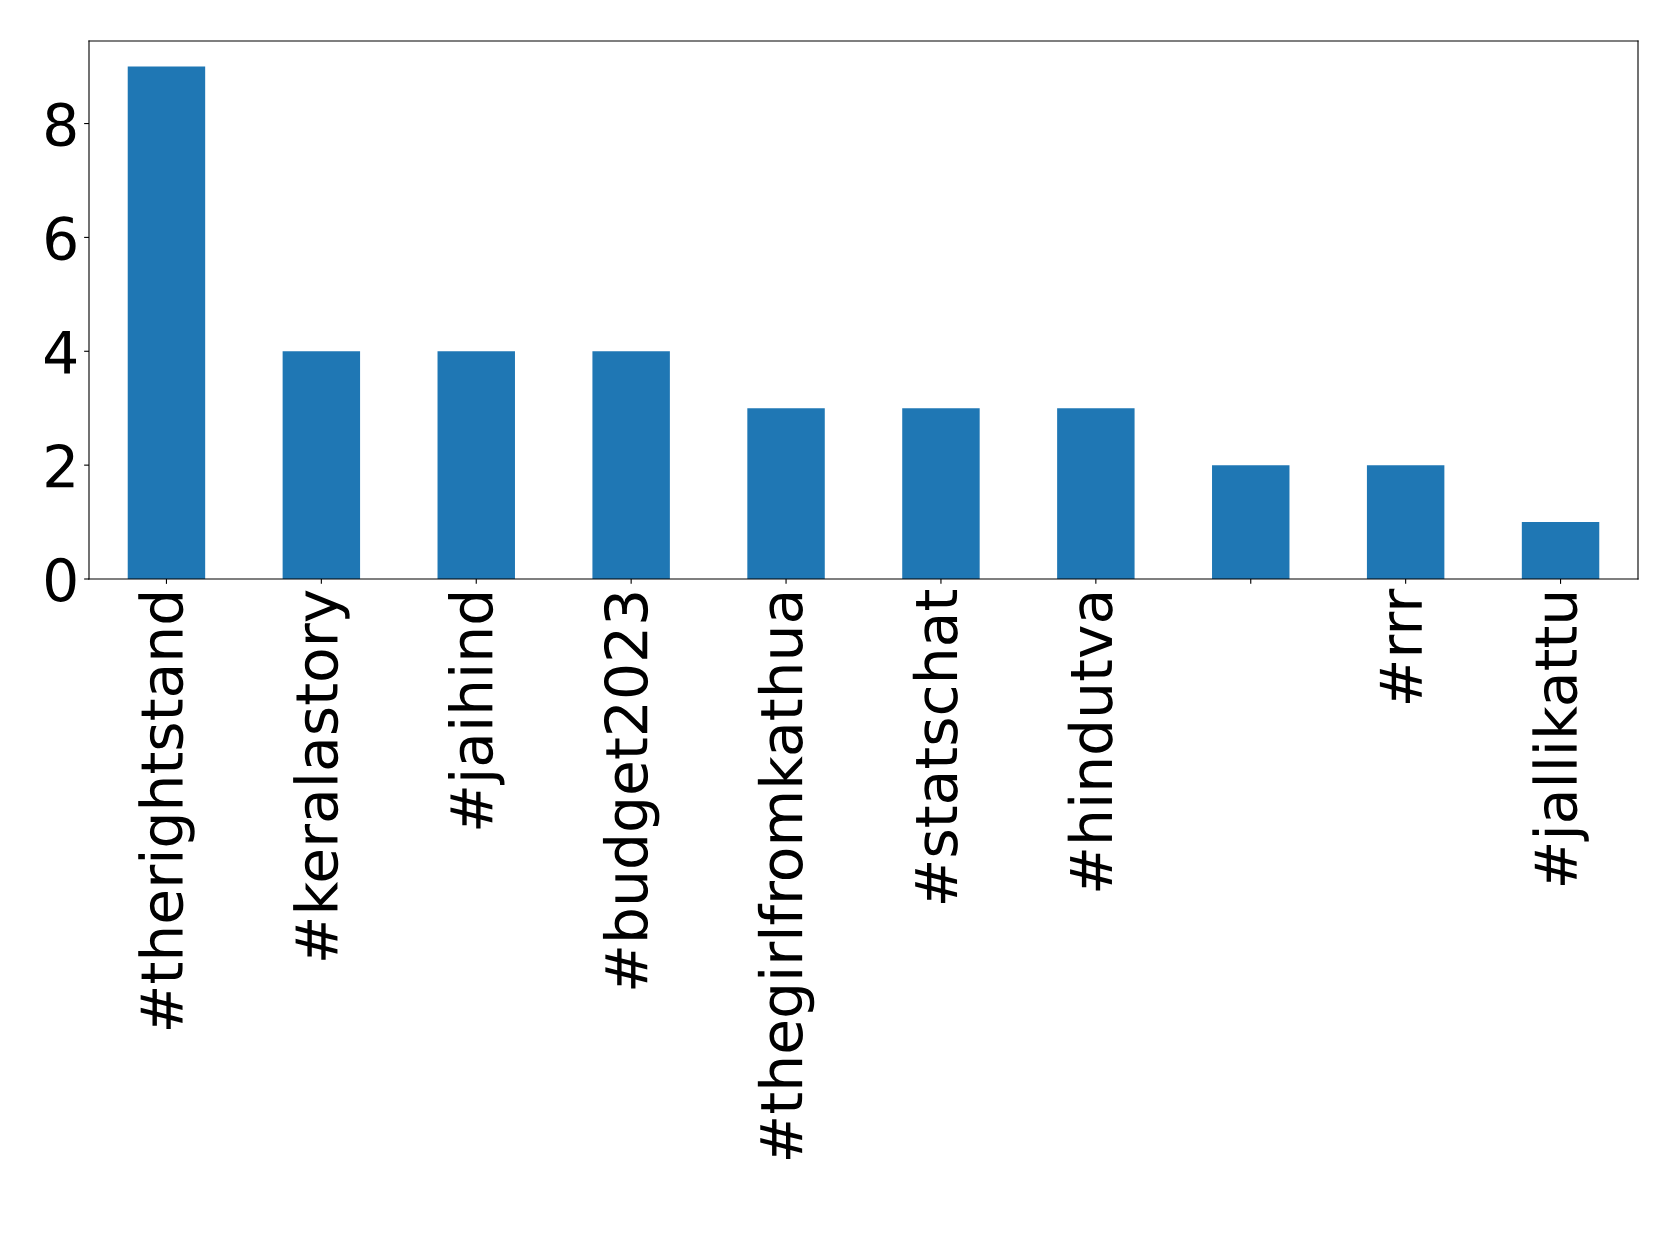 The width and height of the screenshot is (1679, 1244). Describe the element at coordinates (61, 124) in the screenshot. I see `y-tick-label: 8` at that location.